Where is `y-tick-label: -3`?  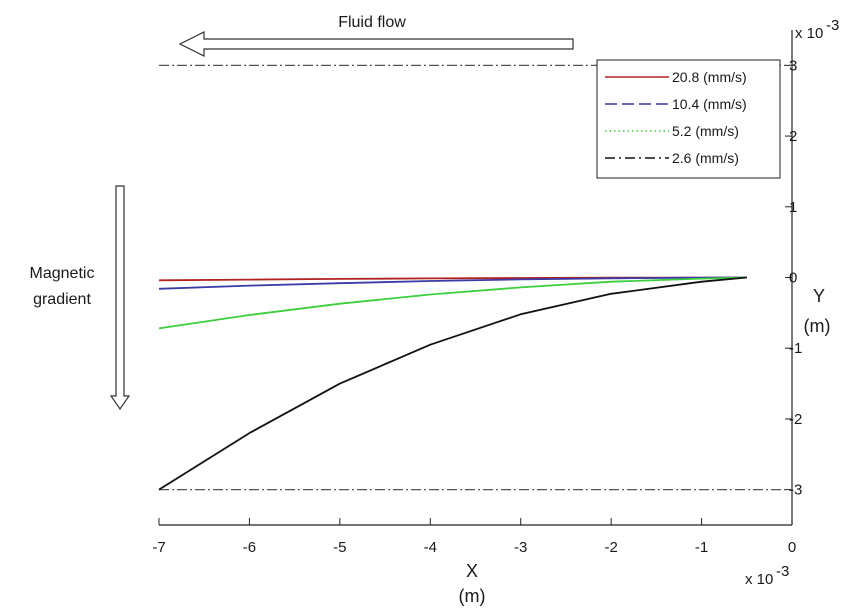 y-tick-label: -3 is located at coordinates (795, 490).